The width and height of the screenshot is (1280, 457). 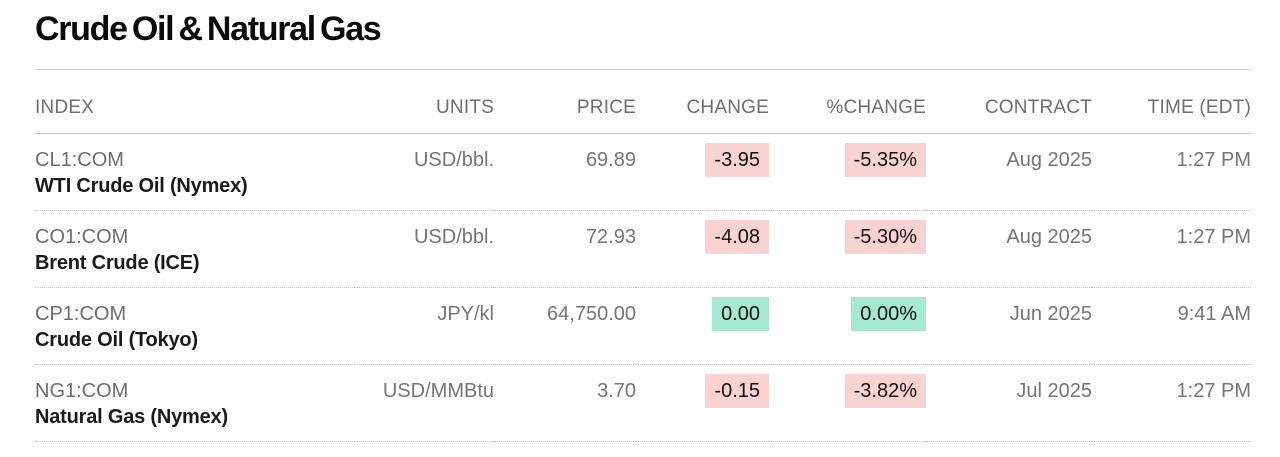 I want to click on pct-change-cell: -5.30%, so click(x=847, y=249).